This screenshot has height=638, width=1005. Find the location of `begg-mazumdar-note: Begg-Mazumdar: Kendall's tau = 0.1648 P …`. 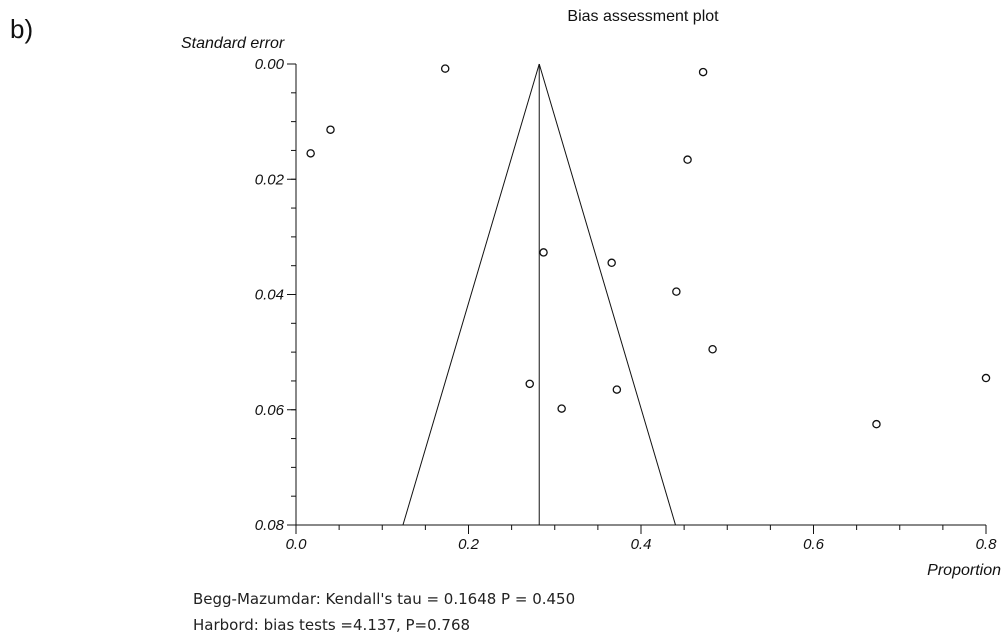

begg-mazumdar-note: Begg-Mazumdar: Kendall's tau = 0.1648 P … is located at coordinates (384, 599).